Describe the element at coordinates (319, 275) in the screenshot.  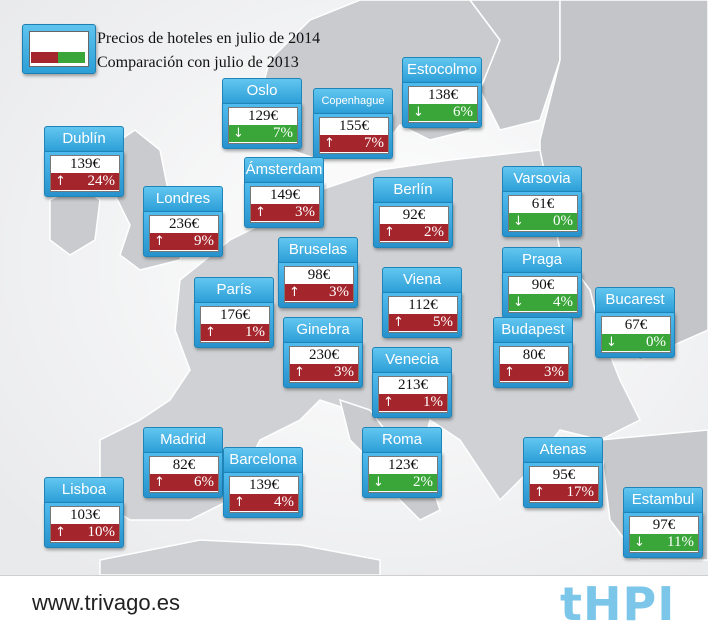
I see `hotel-price: 98€` at that location.